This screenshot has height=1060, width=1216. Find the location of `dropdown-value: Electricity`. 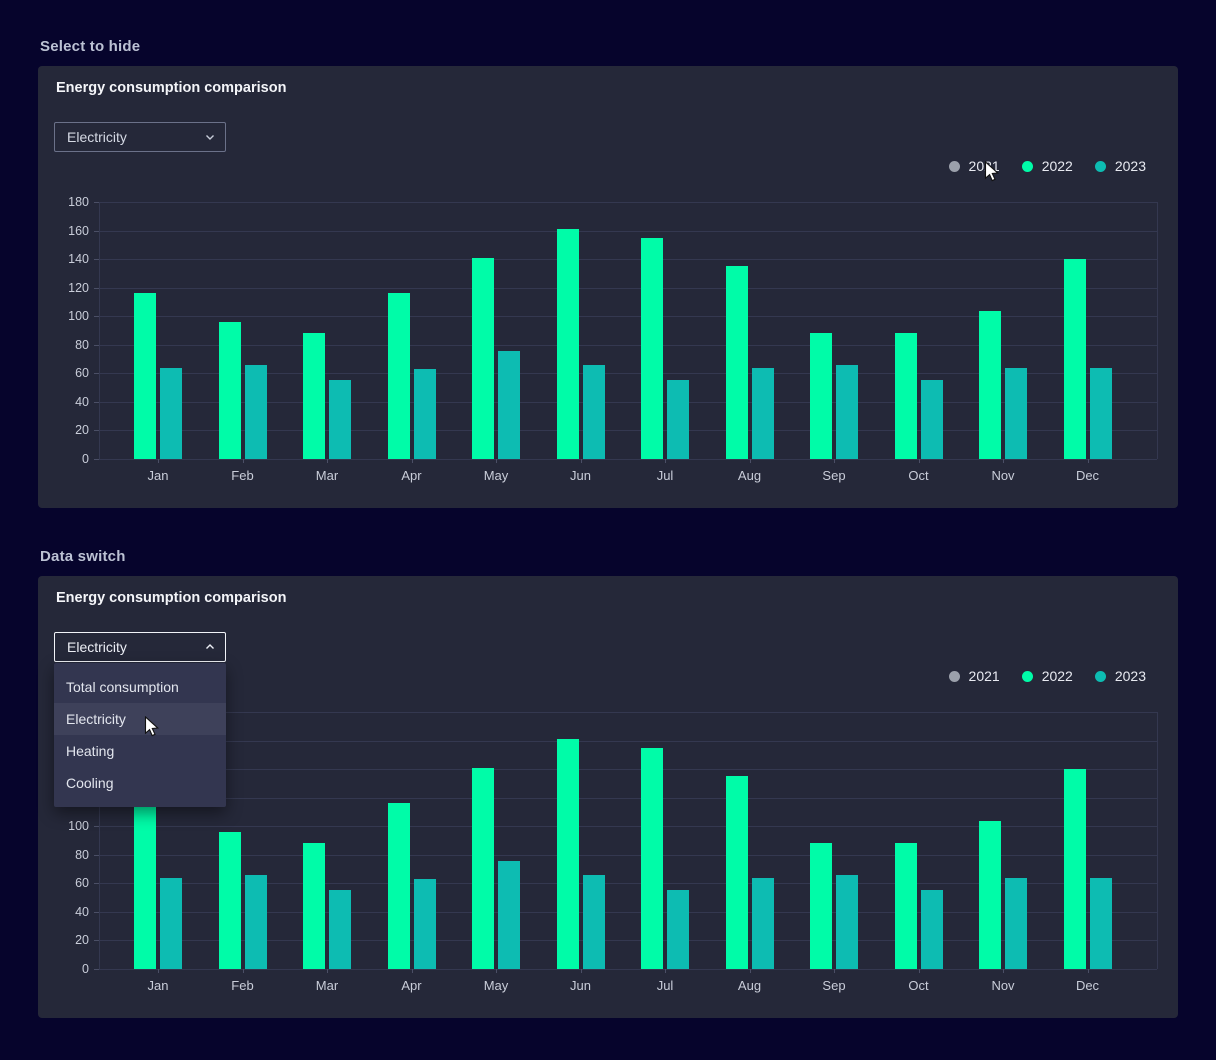

dropdown-value: Electricity is located at coordinates (97, 137).